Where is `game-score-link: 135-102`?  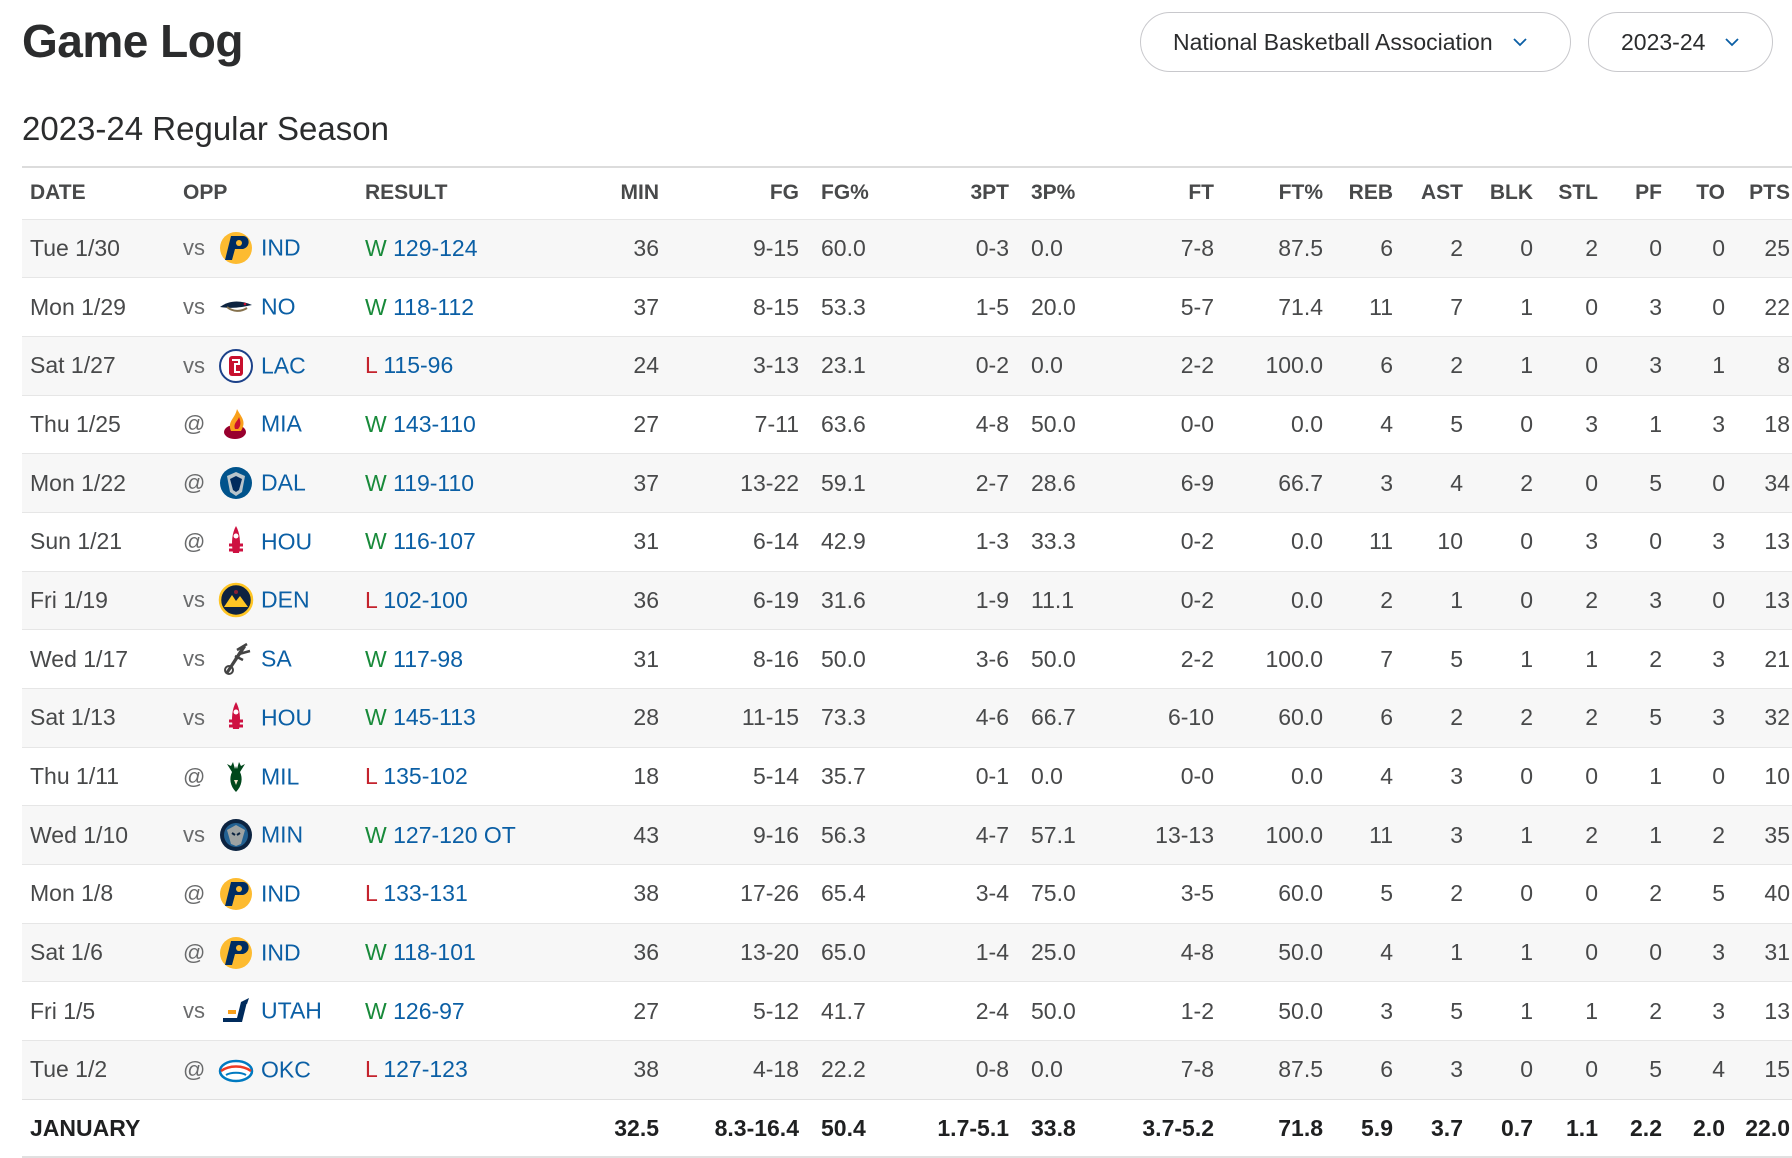
game-score-link: 135-102 is located at coordinates (425, 776).